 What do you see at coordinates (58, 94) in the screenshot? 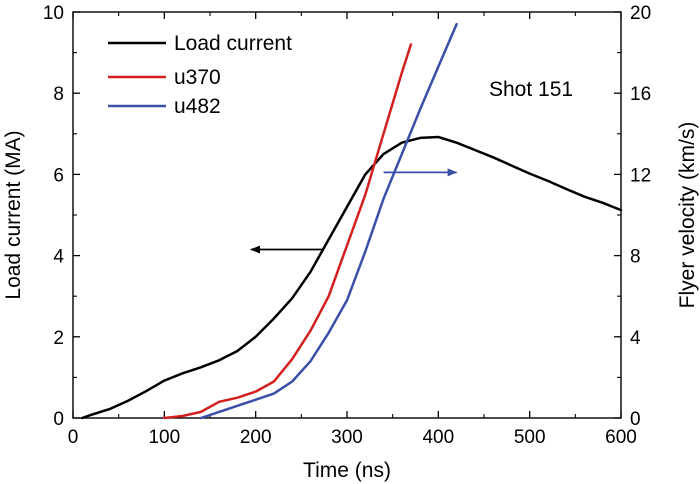
I see `left-y-tick-label: 8` at bounding box center [58, 94].